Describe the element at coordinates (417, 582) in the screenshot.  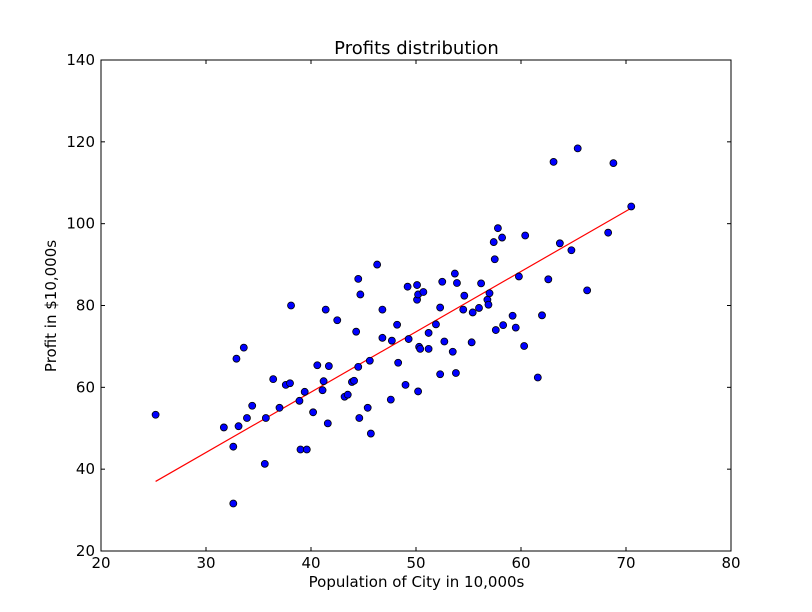
I see `x-axis-label: Population of City in 10,000s` at that location.